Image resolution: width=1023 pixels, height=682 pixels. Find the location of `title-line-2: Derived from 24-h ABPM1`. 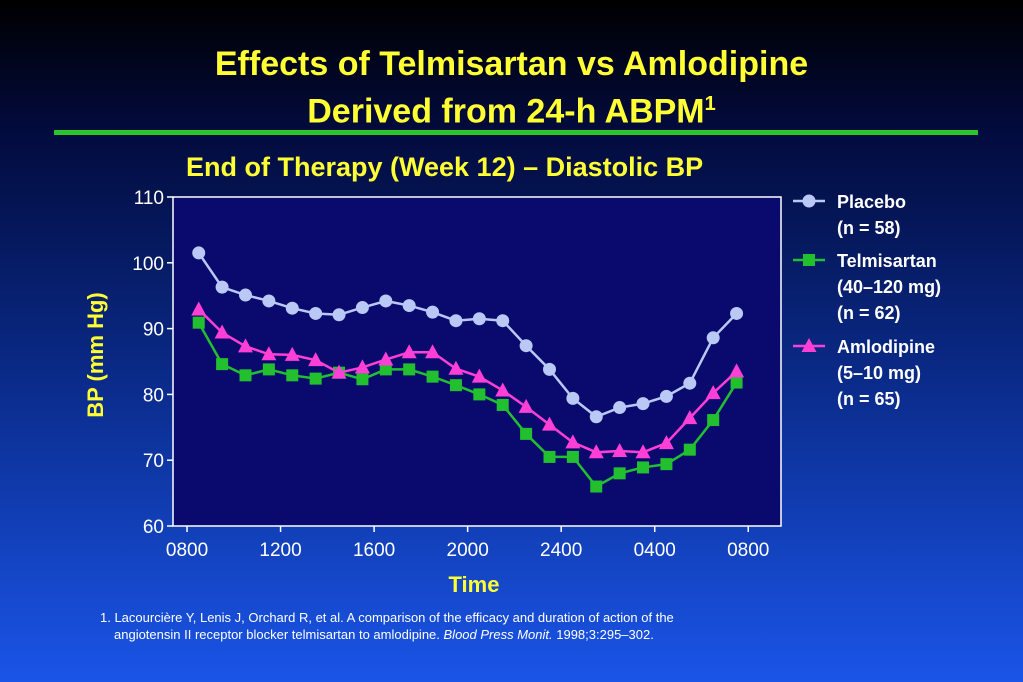

title-line-2: Derived from 24-h ABPM1 is located at coordinates (511, 107).